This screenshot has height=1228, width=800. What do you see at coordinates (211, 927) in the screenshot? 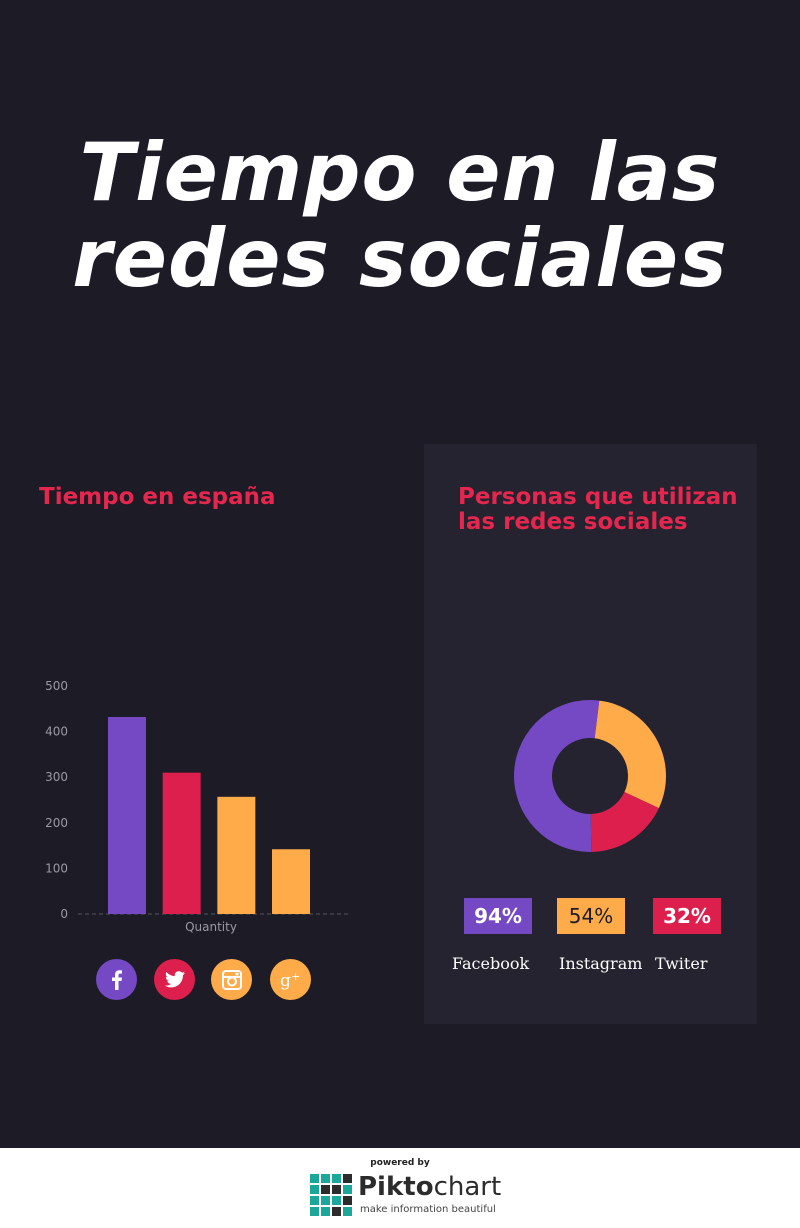
I see `x-axis-label: Quantity` at bounding box center [211, 927].